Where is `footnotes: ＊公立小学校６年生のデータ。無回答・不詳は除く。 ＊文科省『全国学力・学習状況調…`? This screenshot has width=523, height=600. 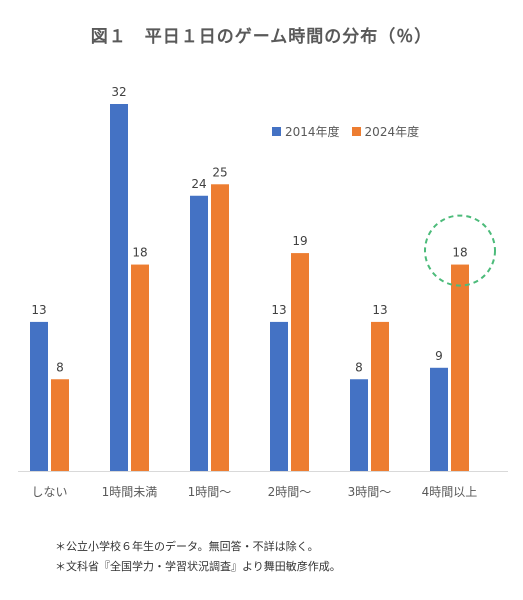
footnotes: ＊公立小学校６年生のデータ。無回答・不詳は除く。 ＊文科省『全国学力・学習状況調… is located at coordinates (198, 557).